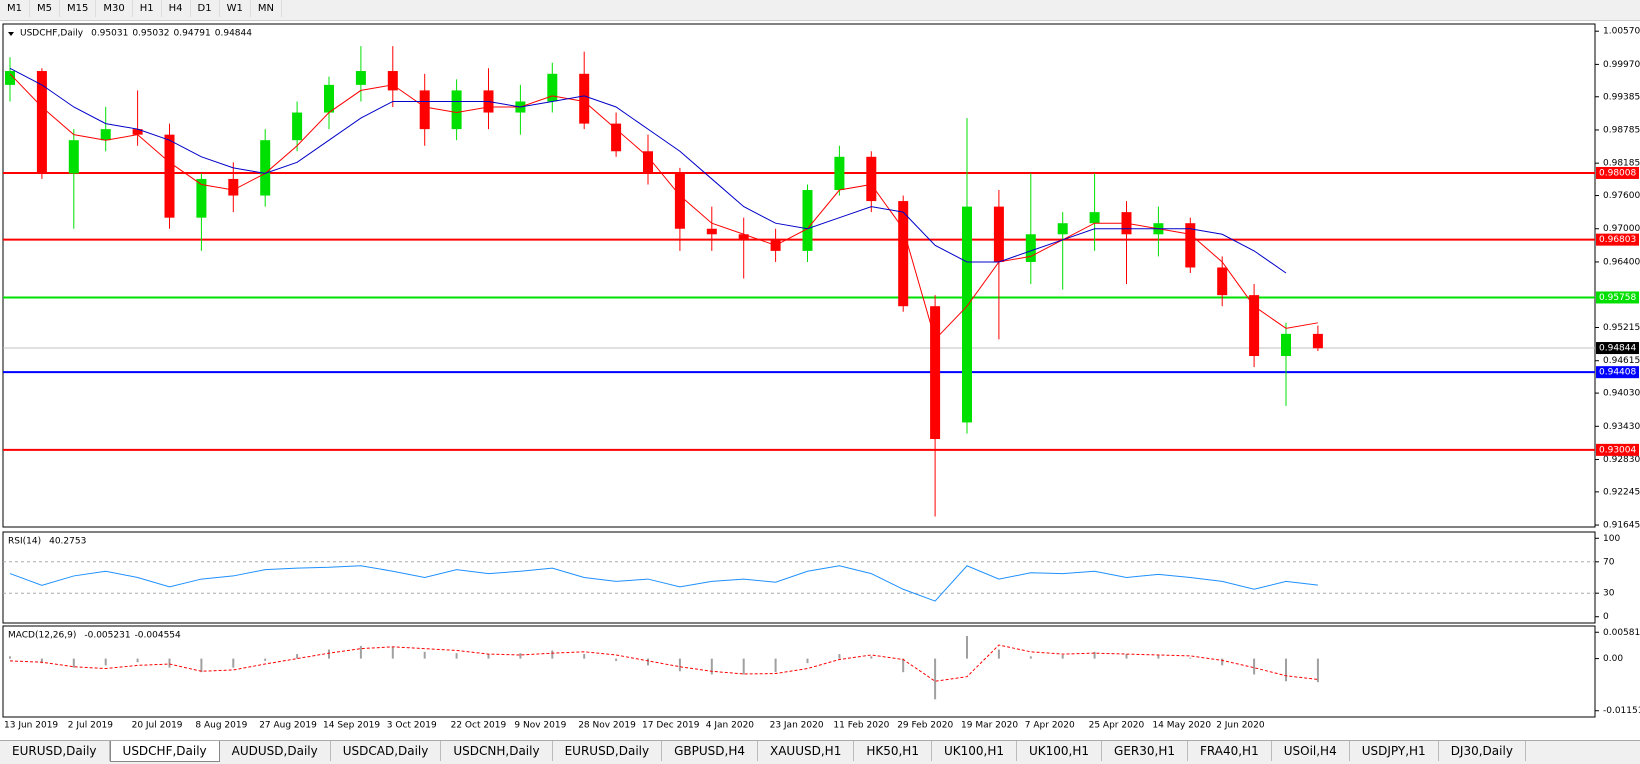 This screenshot has width=1640, height=764. I want to click on x-tick-label: 28 Nov 2019, so click(607, 726).